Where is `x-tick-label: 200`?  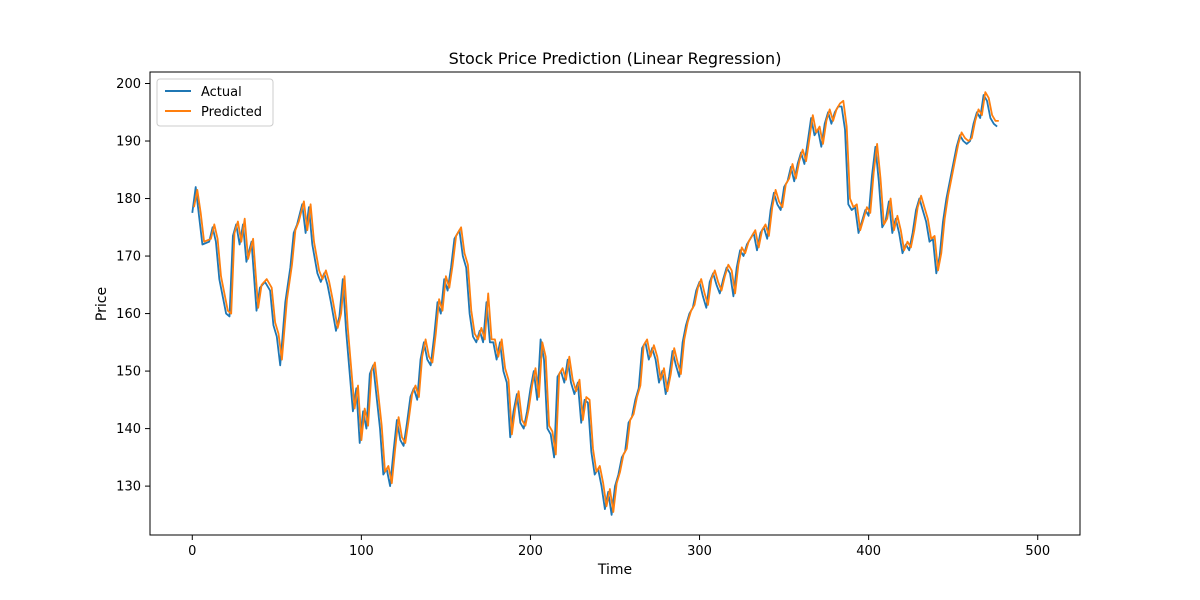 x-tick-label: 200 is located at coordinates (530, 551).